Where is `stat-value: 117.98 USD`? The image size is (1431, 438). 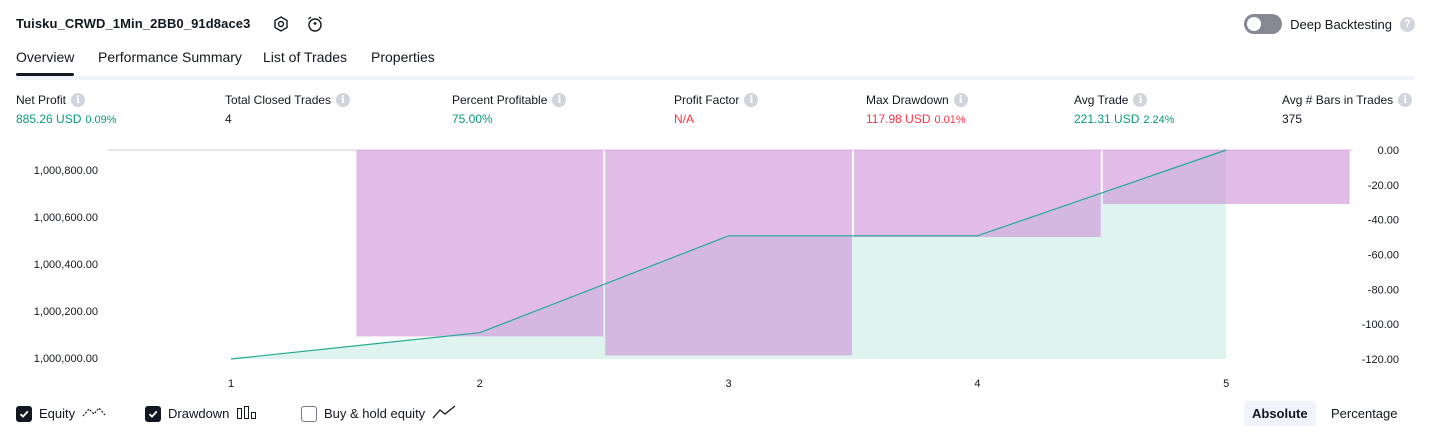
stat-value: 117.98 USD is located at coordinates (898, 119).